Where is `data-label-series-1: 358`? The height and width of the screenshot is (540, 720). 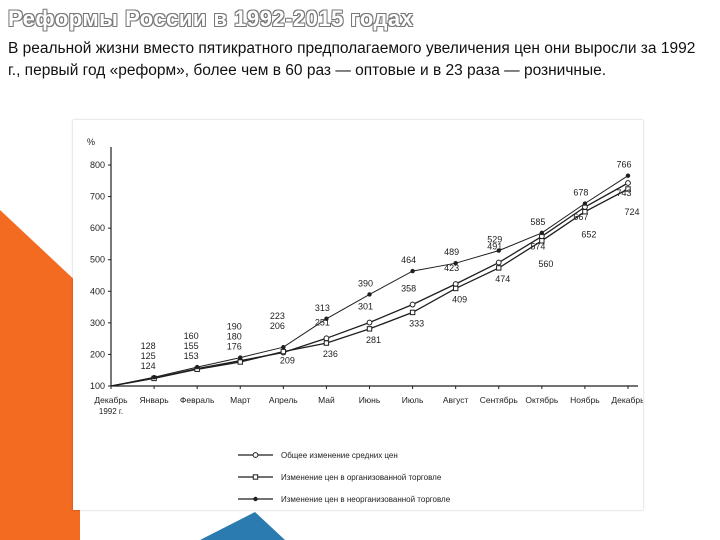 data-label-series-1: 358 is located at coordinates (408, 289).